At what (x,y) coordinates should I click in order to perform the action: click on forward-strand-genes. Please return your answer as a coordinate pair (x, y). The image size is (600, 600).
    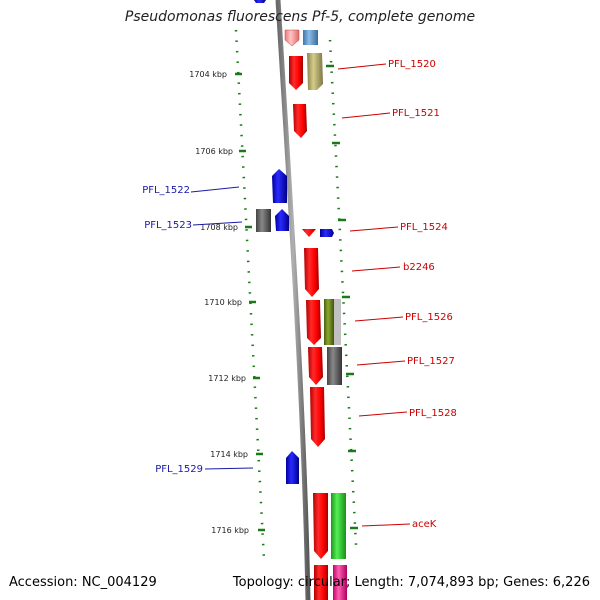
    Looking at the image, I should click on (306, 314).